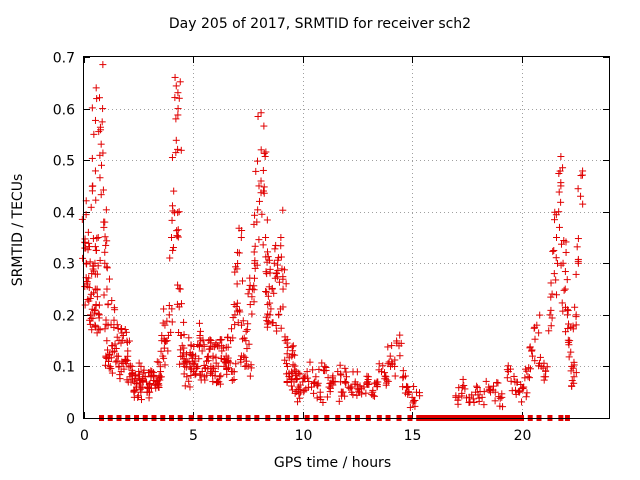 The image size is (640, 480). I want to click on y-tick-label: 0.5, so click(64, 162).